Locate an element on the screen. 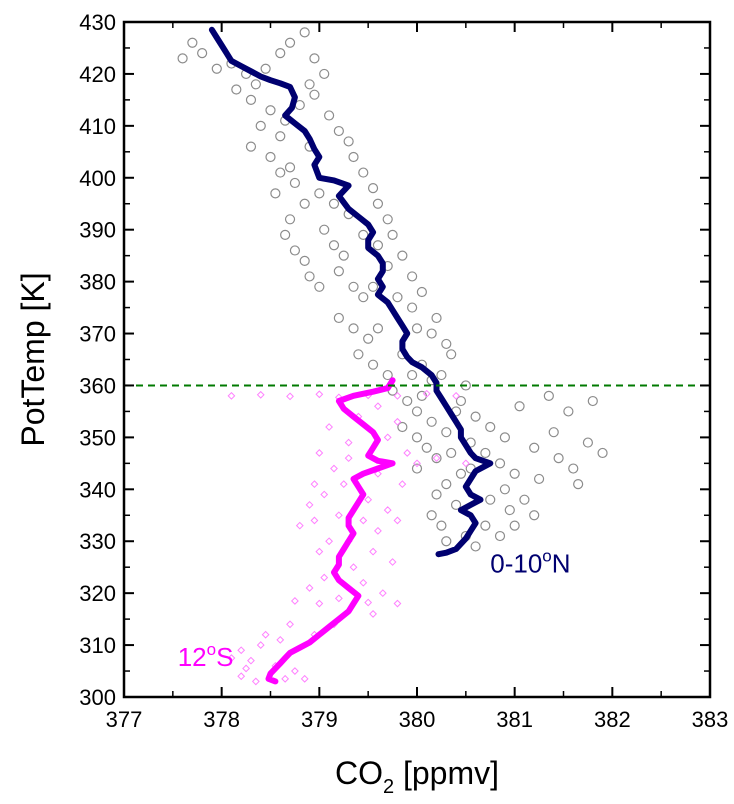 The image size is (734, 804). mean-profile-line-south is located at coordinates (330, 531).